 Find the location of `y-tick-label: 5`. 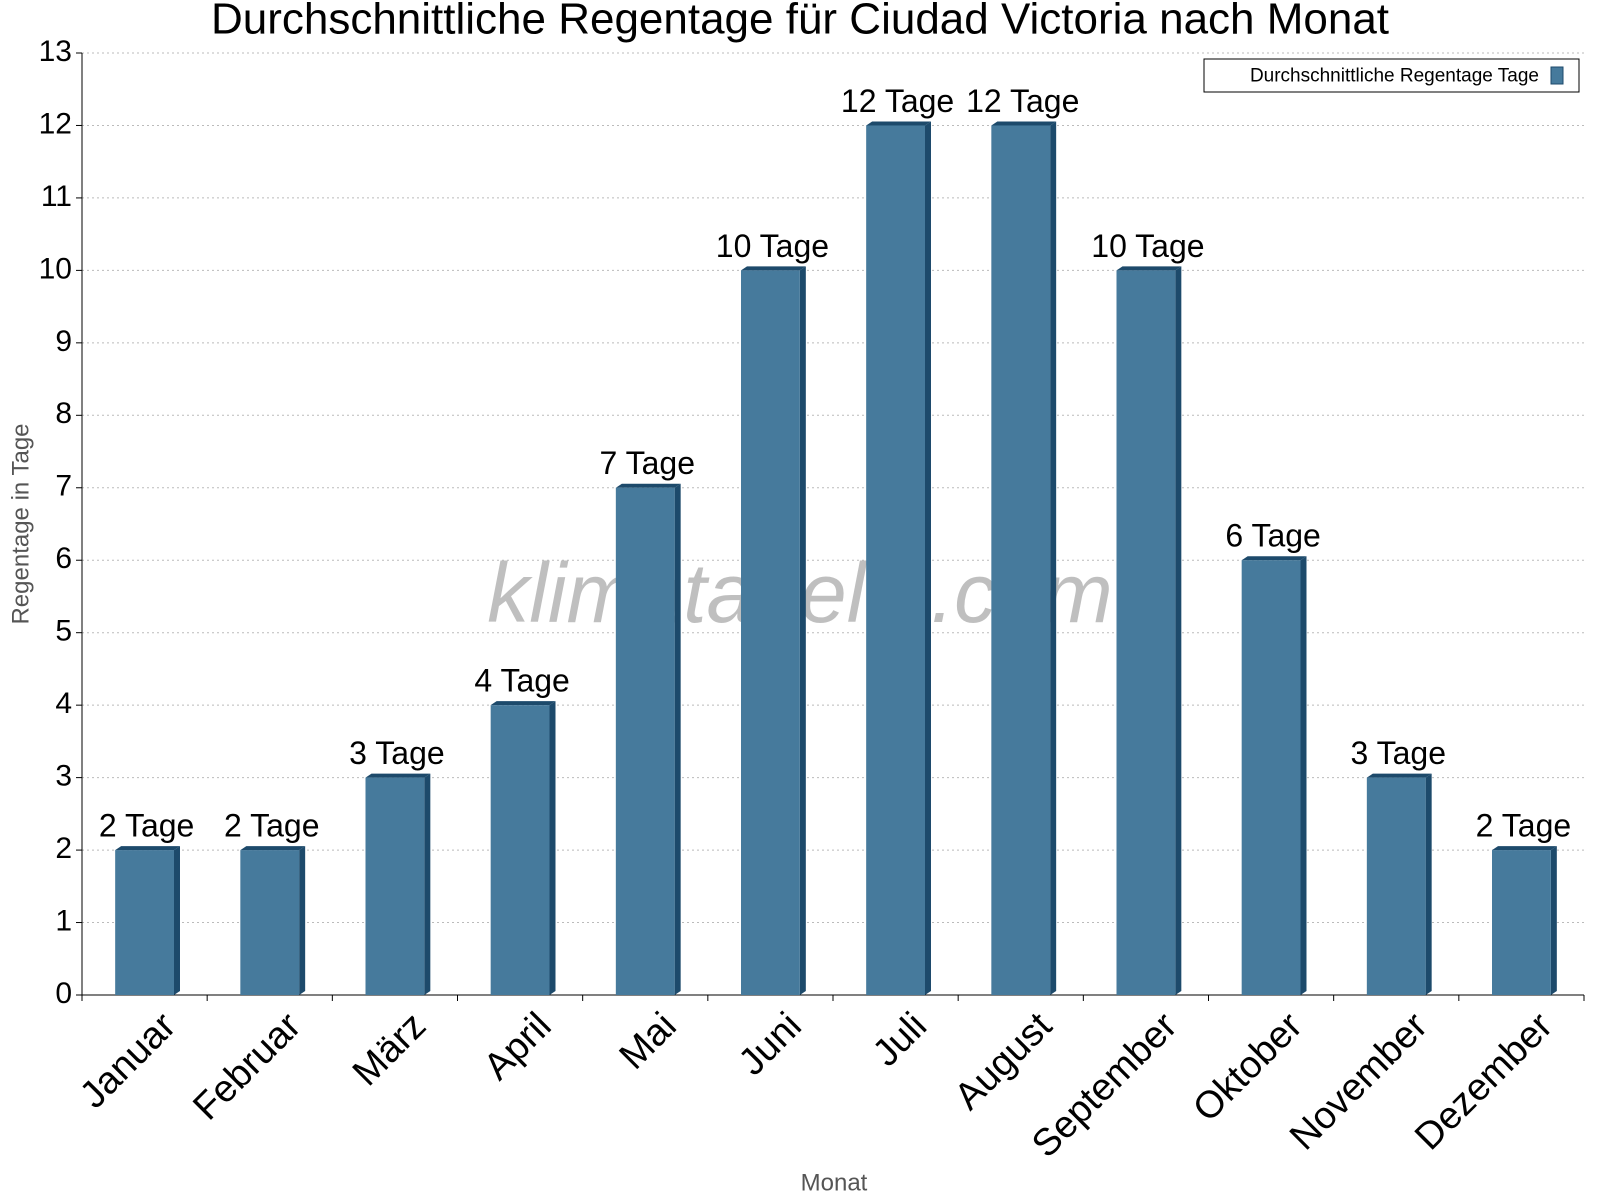

y-tick-label: 5 is located at coordinates (63, 631).